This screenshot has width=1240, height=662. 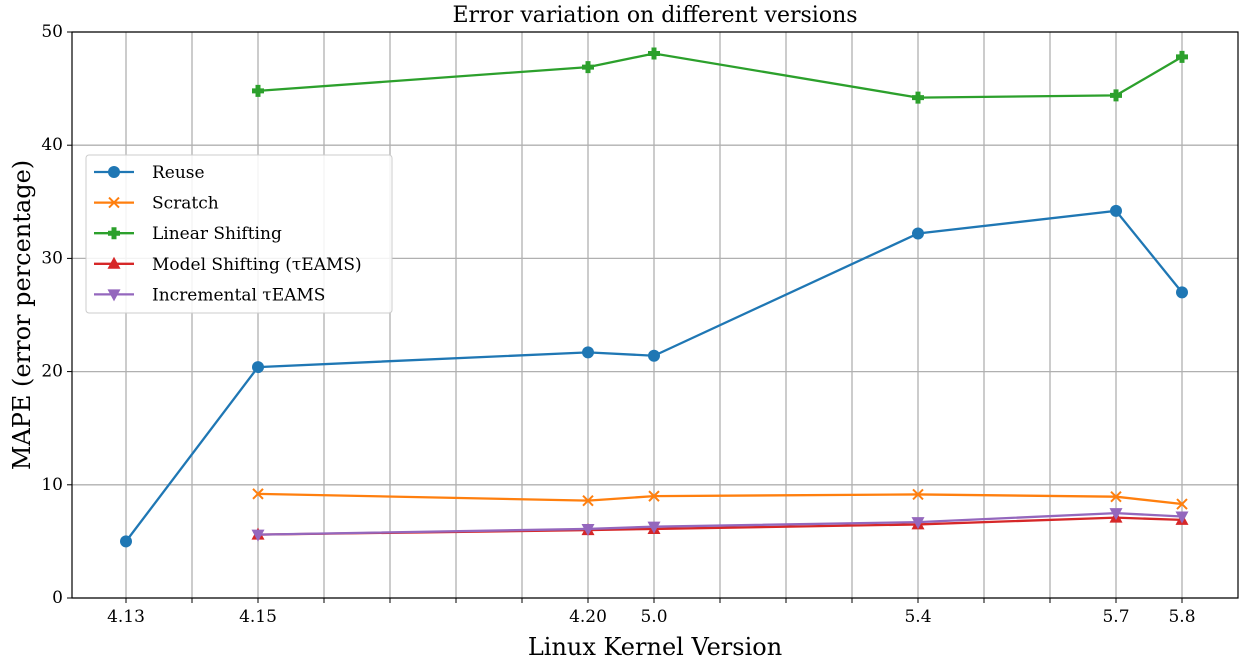 I want to click on legend-label: Incremental τEAMS, so click(x=238, y=295).